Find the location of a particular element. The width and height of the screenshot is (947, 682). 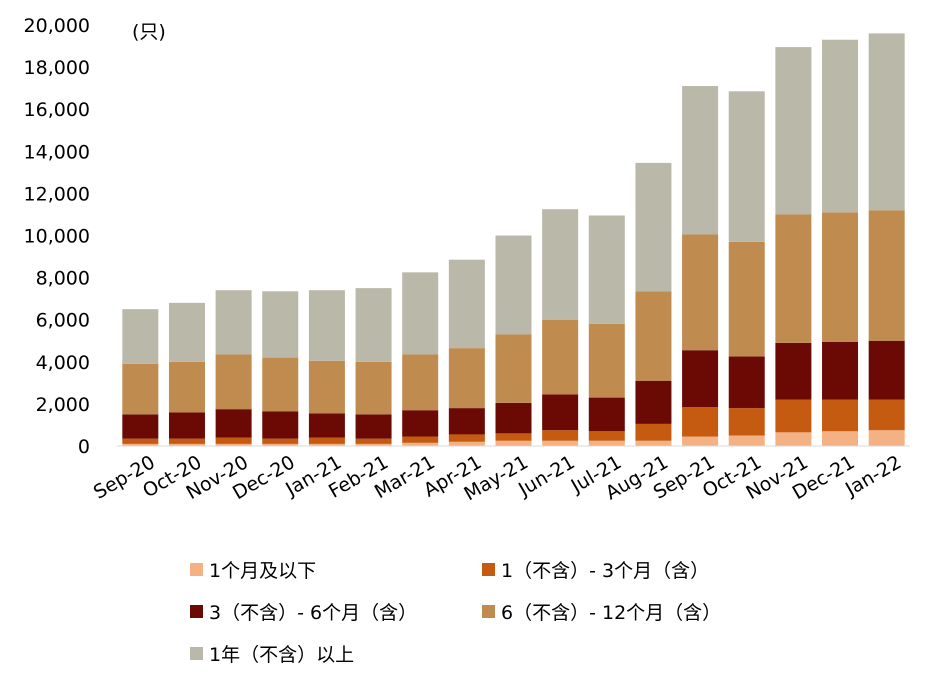

y-tick-label: 20,000 is located at coordinates (57, 26).